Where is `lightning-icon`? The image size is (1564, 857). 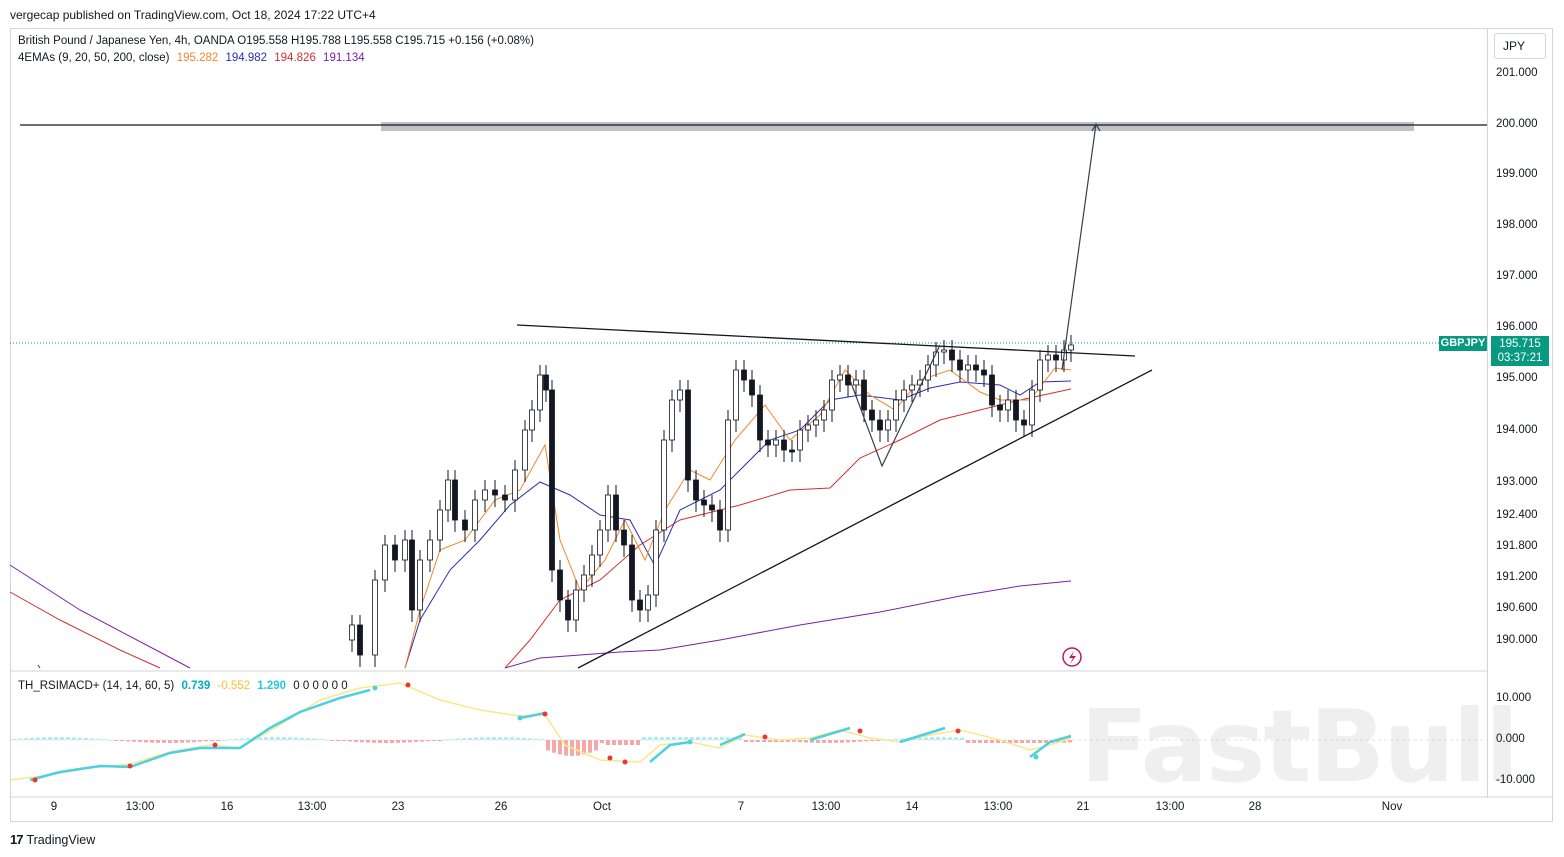 lightning-icon is located at coordinates (1072, 657).